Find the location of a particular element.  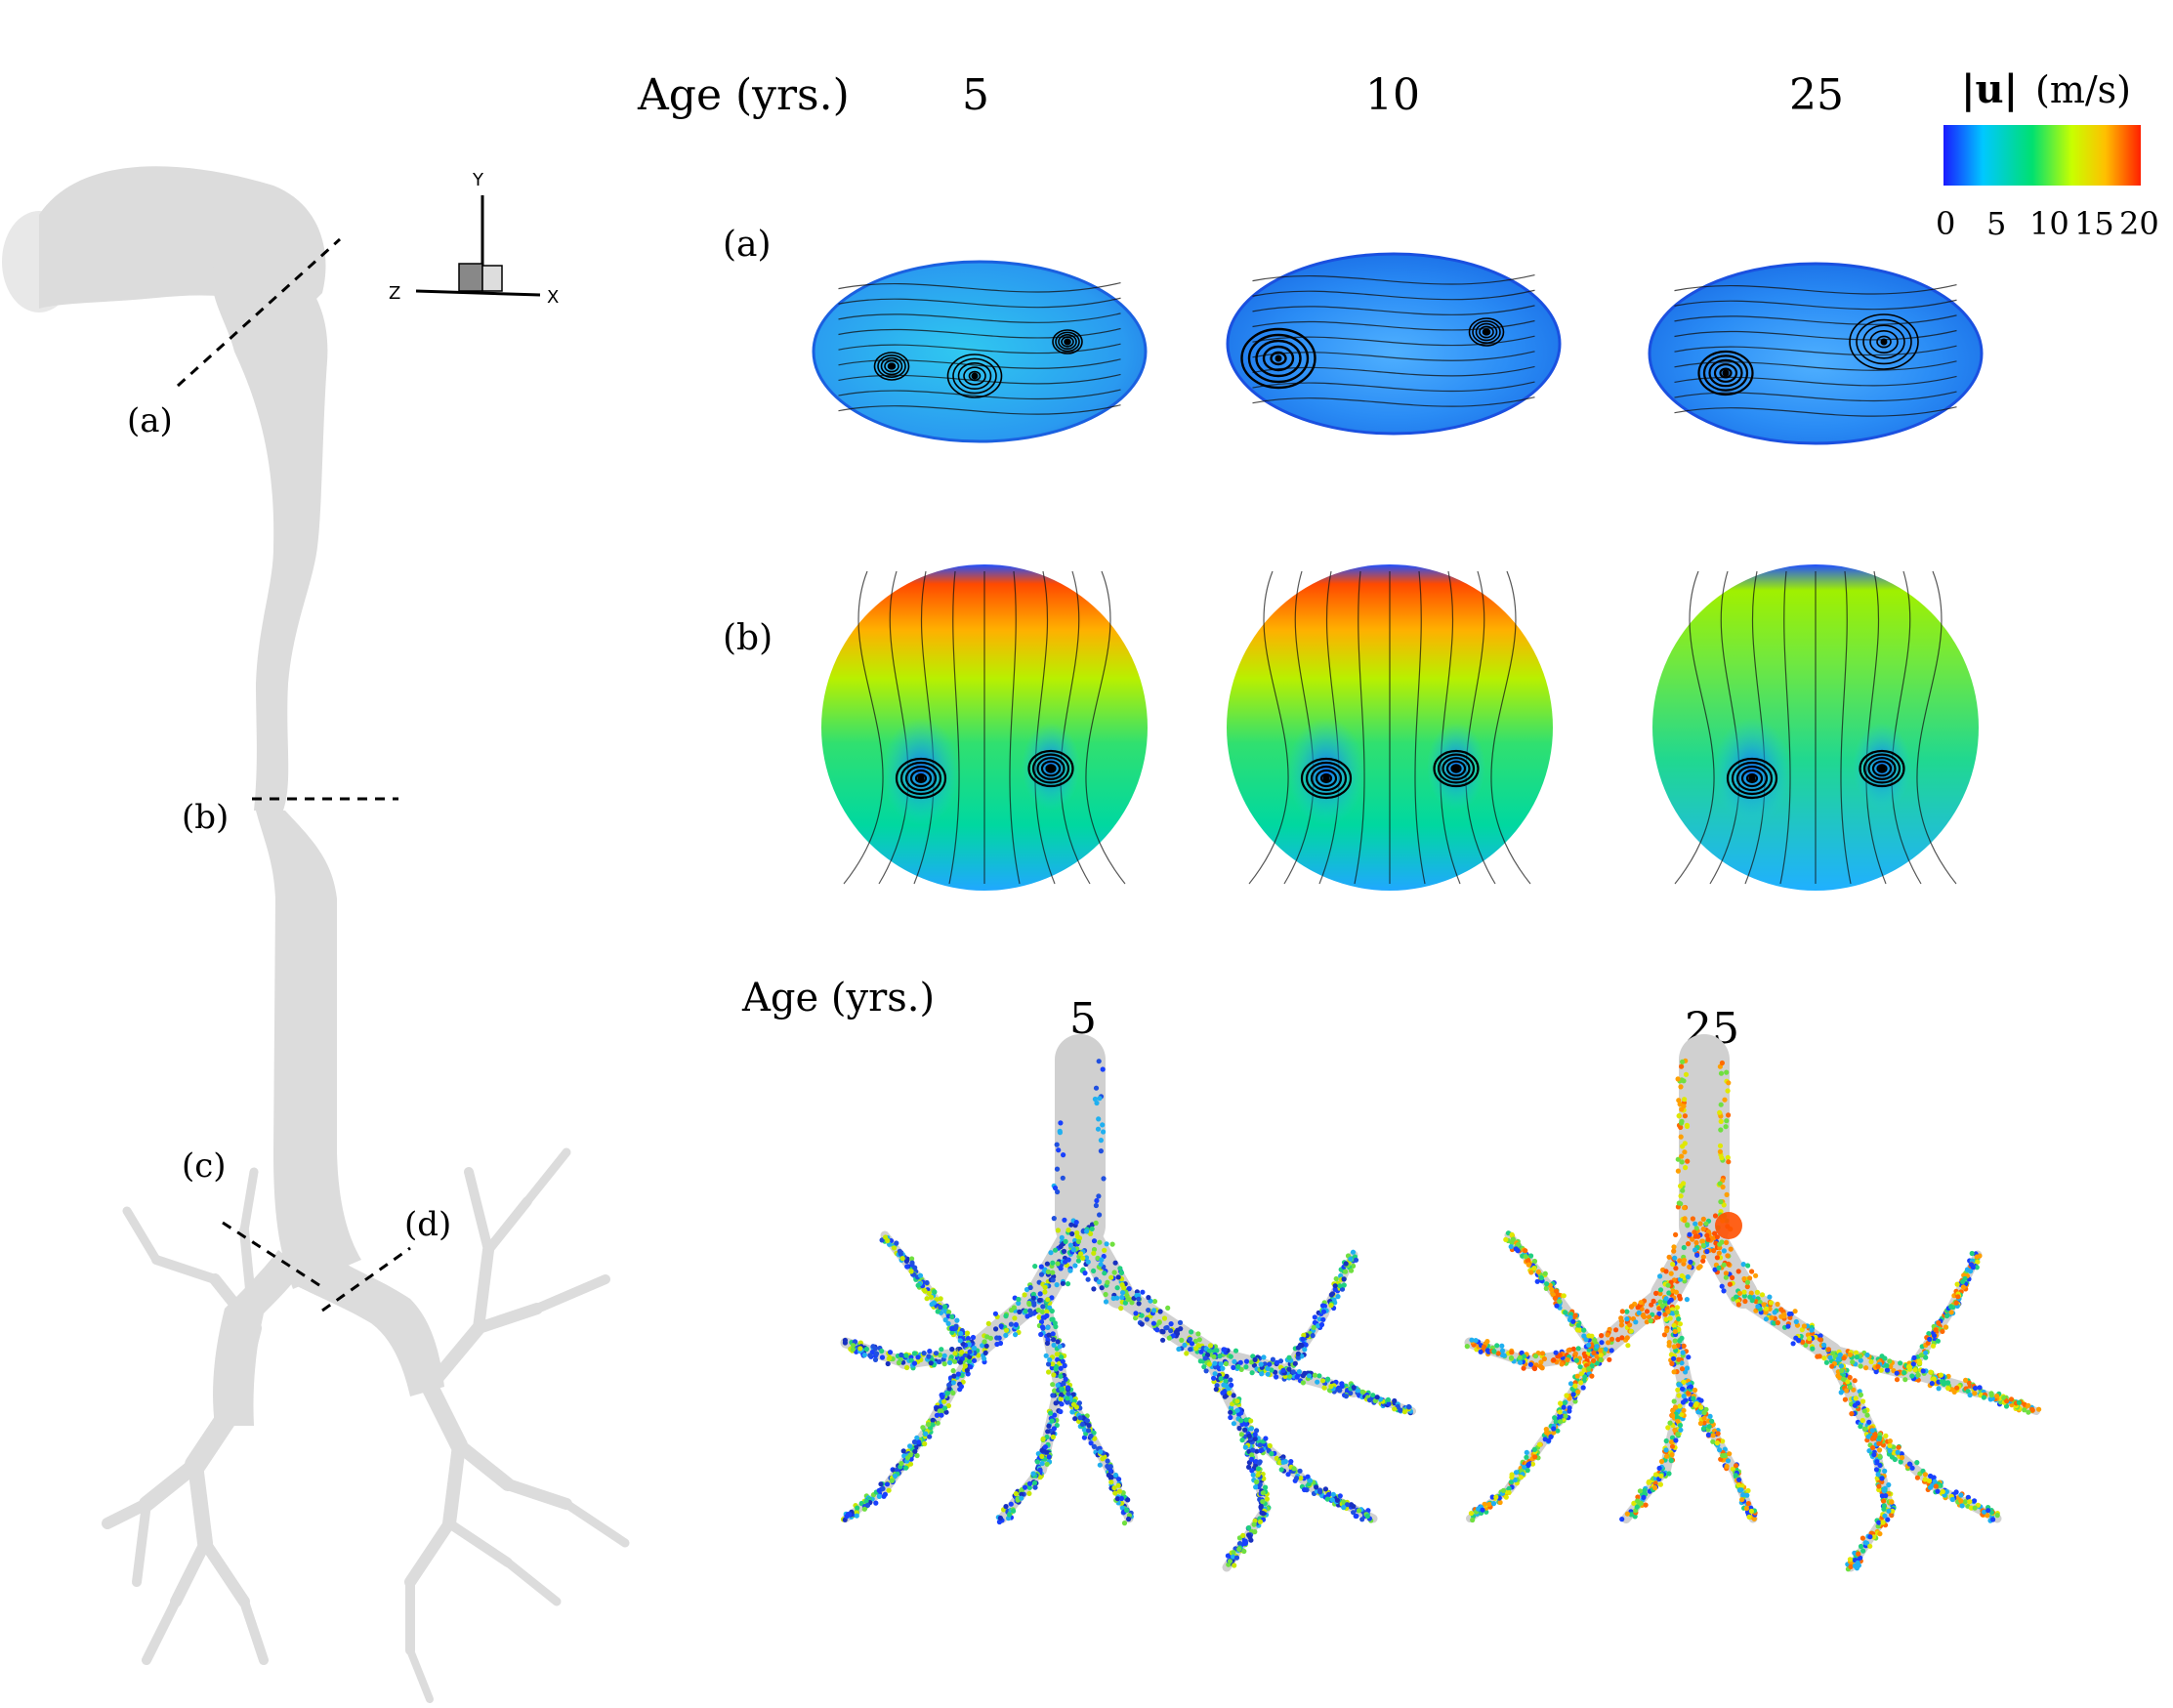

vortex-core is located at coordinates (1326, 778).